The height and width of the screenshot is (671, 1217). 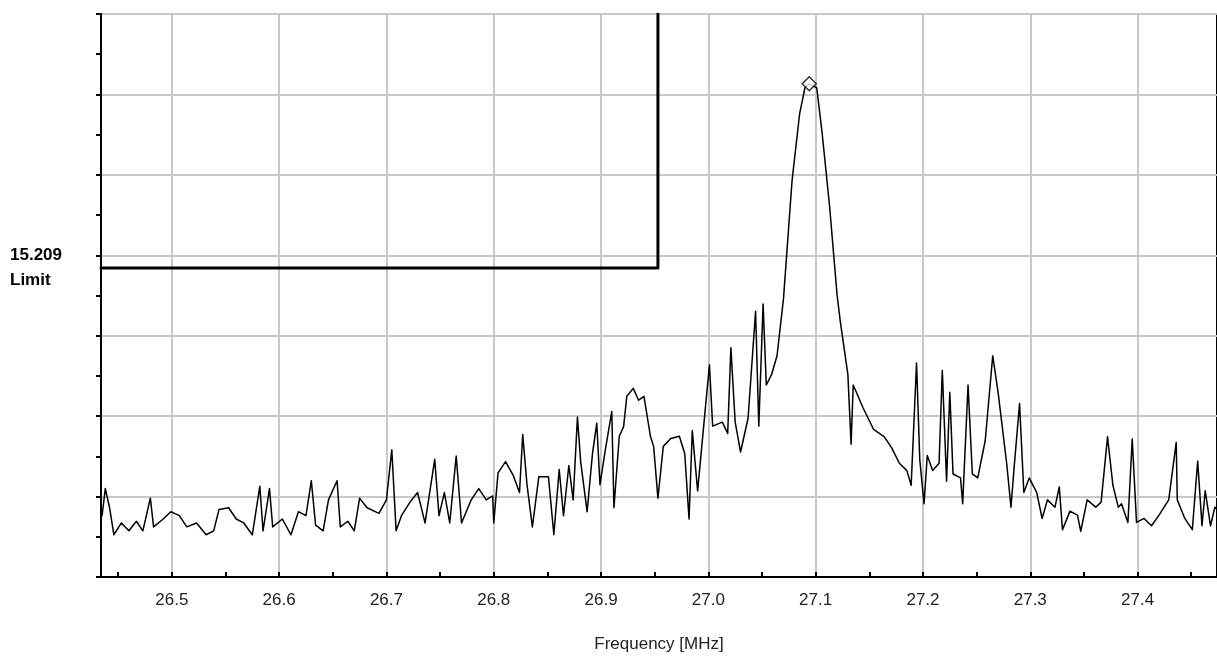 I want to click on x-tick-label: 27.3, so click(x=1030, y=599).